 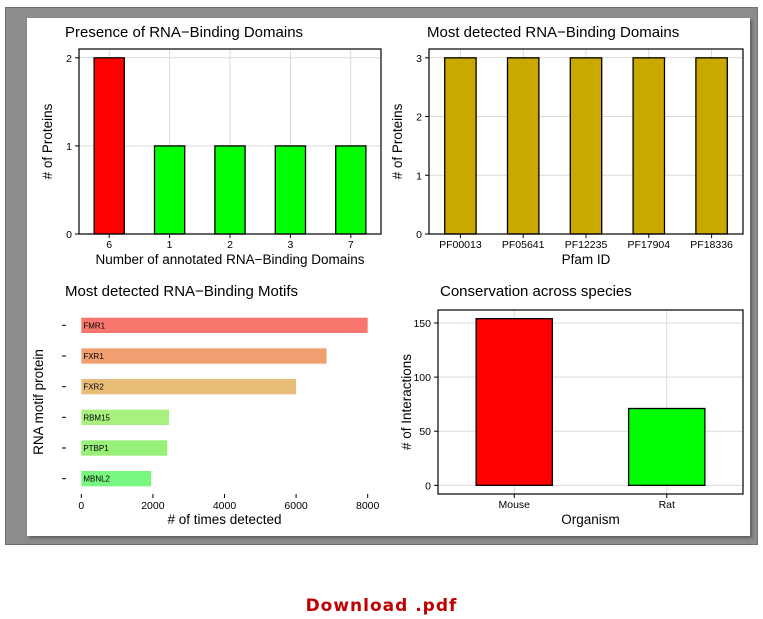 What do you see at coordinates (38, 402) in the screenshot?
I see `motifs-y-axis-label: RNA motif protein` at bounding box center [38, 402].